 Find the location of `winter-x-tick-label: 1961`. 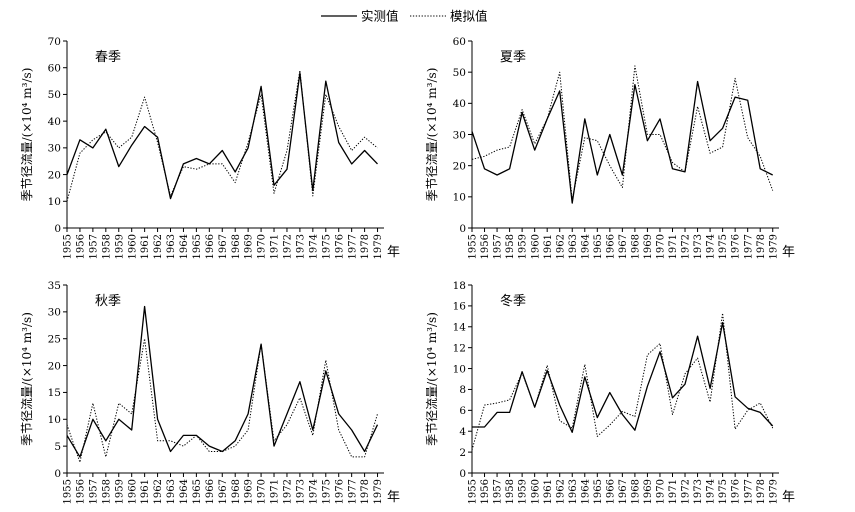

winter-x-tick-label: 1961 is located at coordinates (548, 491).